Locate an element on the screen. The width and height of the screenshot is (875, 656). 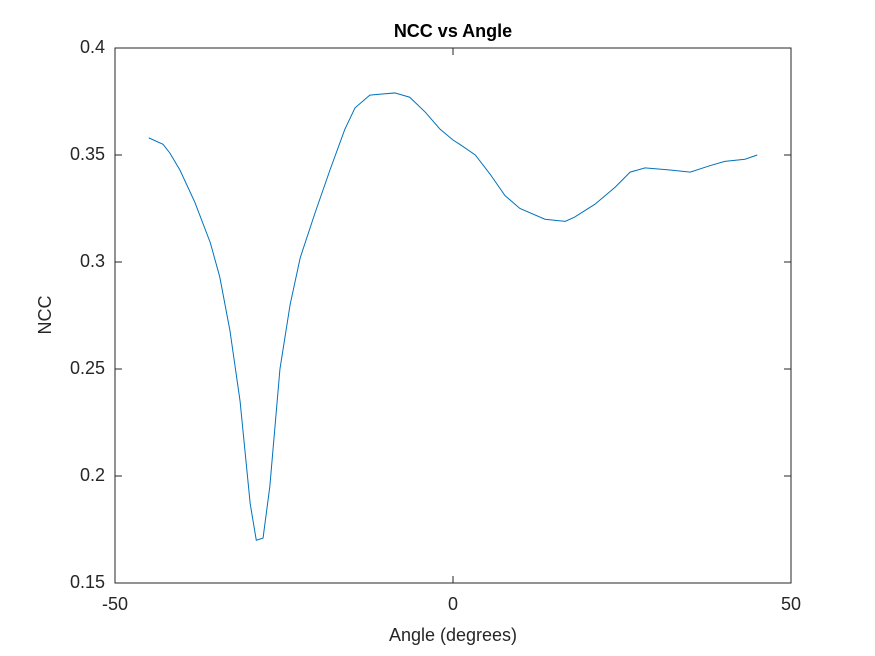
y-axis-label: NCC is located at coordinates (45, 315).